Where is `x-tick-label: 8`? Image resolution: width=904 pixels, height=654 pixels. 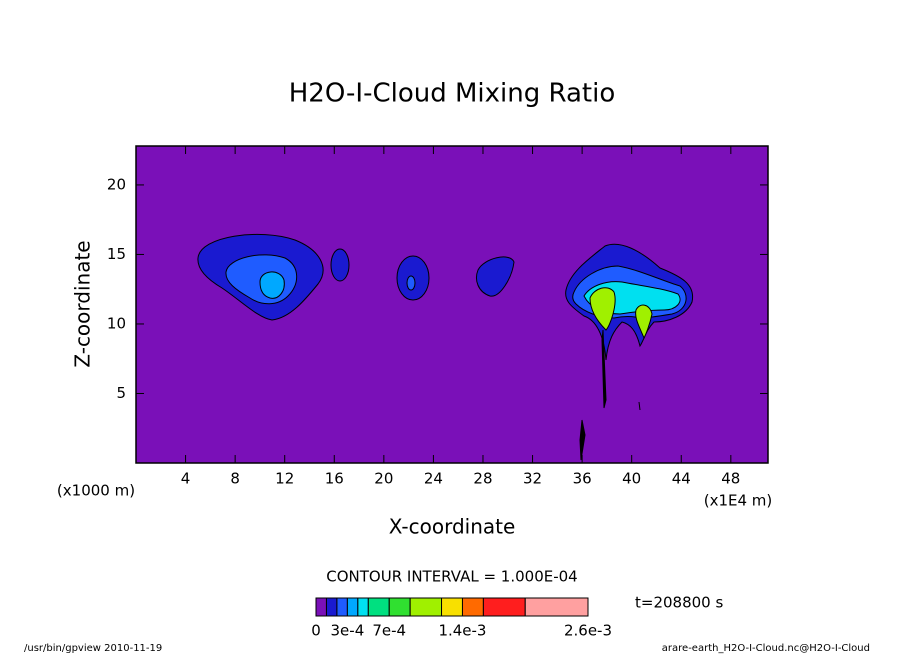 x-tick-label: 8 is located at coordinates (235, 479).